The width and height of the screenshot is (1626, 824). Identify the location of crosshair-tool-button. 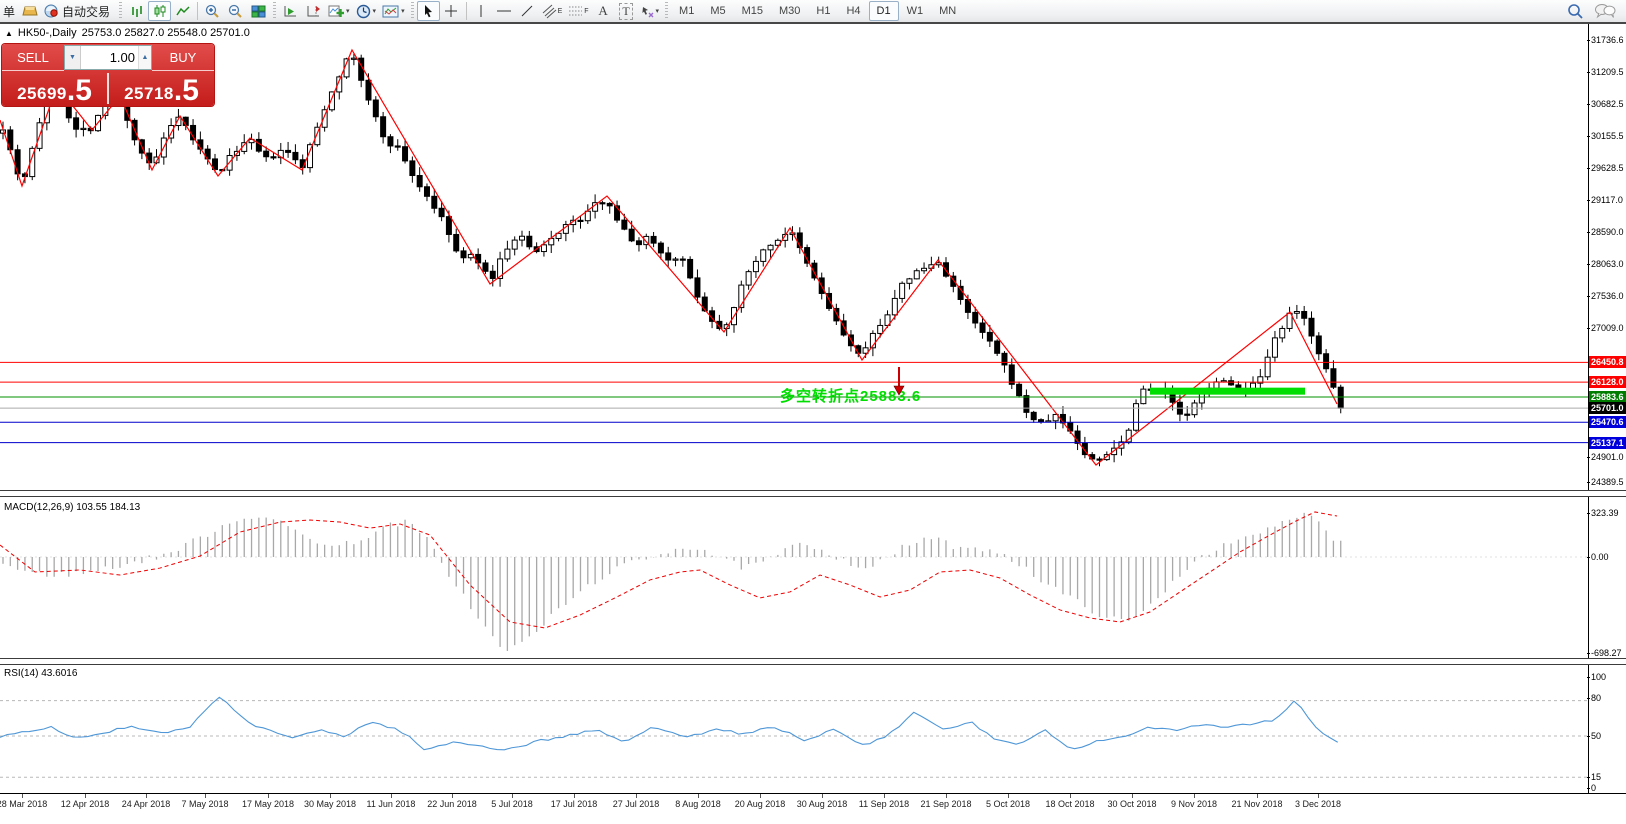
(451, 11).